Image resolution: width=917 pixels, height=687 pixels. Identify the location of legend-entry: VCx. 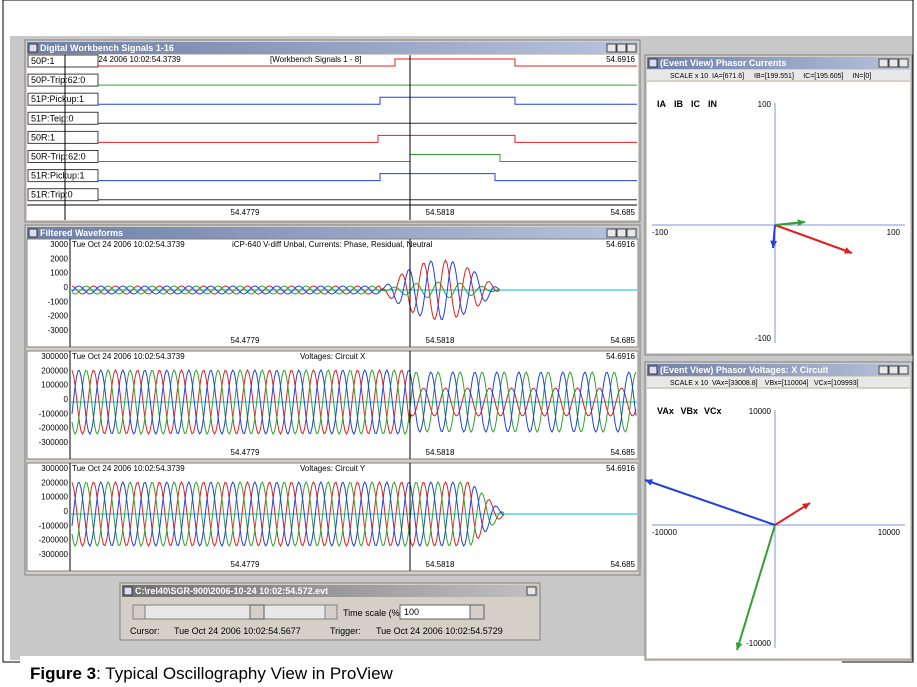
(713, 411).